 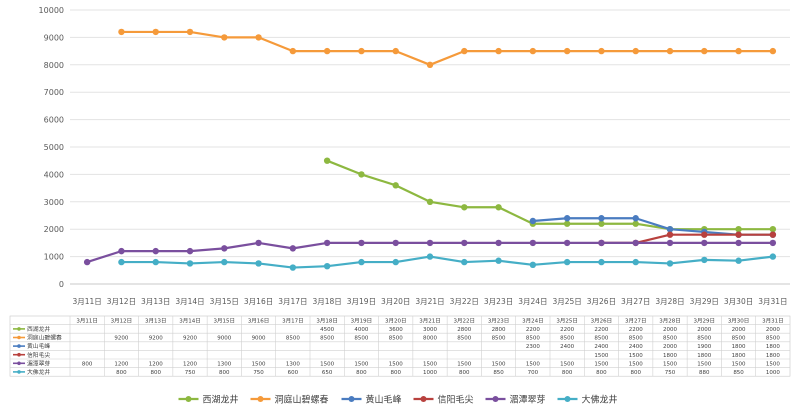 I want to click on series-line, so click(x=447, y=48).